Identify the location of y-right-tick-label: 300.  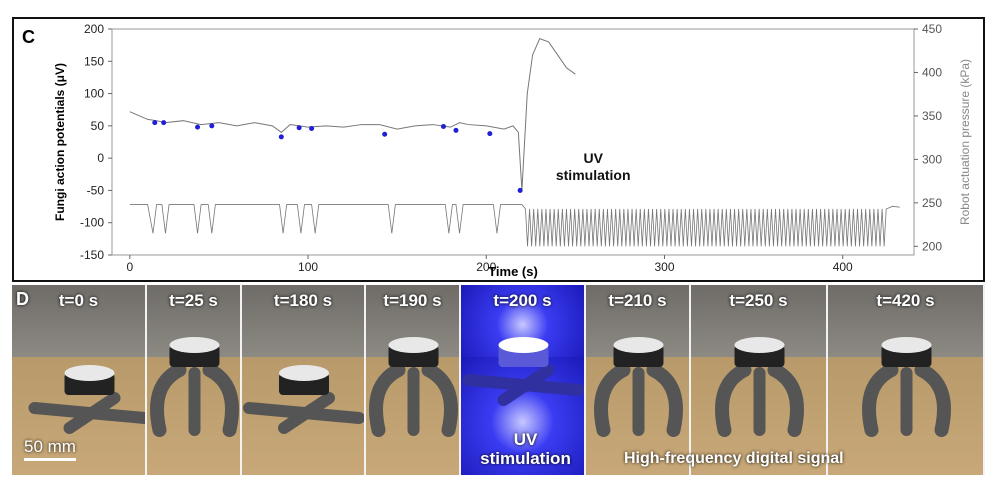
(932, 159).